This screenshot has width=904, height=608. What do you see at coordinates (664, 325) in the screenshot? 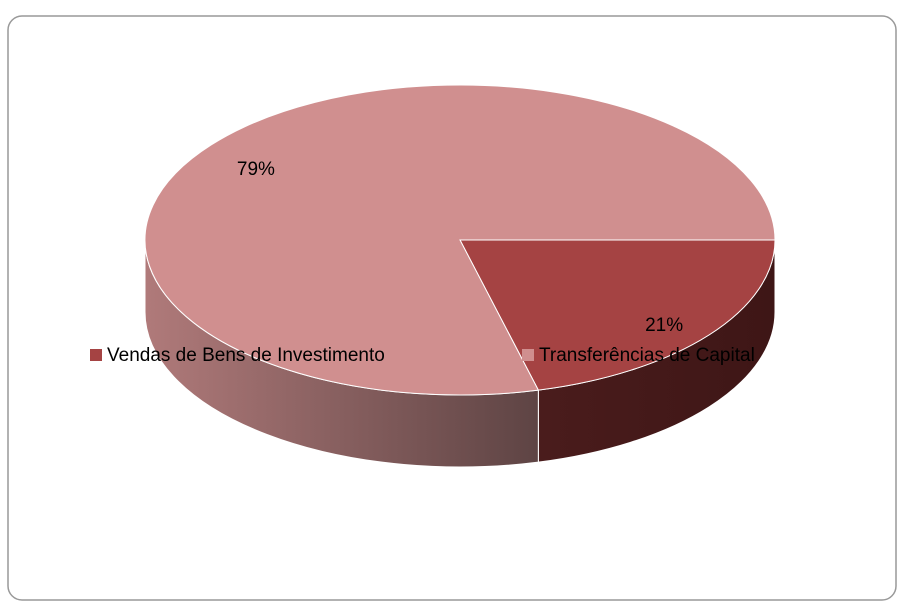
I see `data-label: 21%` at bounding box center [664, 325].